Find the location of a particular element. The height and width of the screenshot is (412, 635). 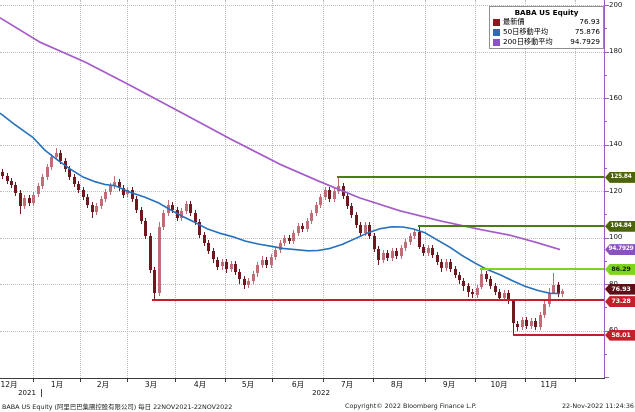

legend-value-ma200: 94.7929 is located at coordinates (585, 41).